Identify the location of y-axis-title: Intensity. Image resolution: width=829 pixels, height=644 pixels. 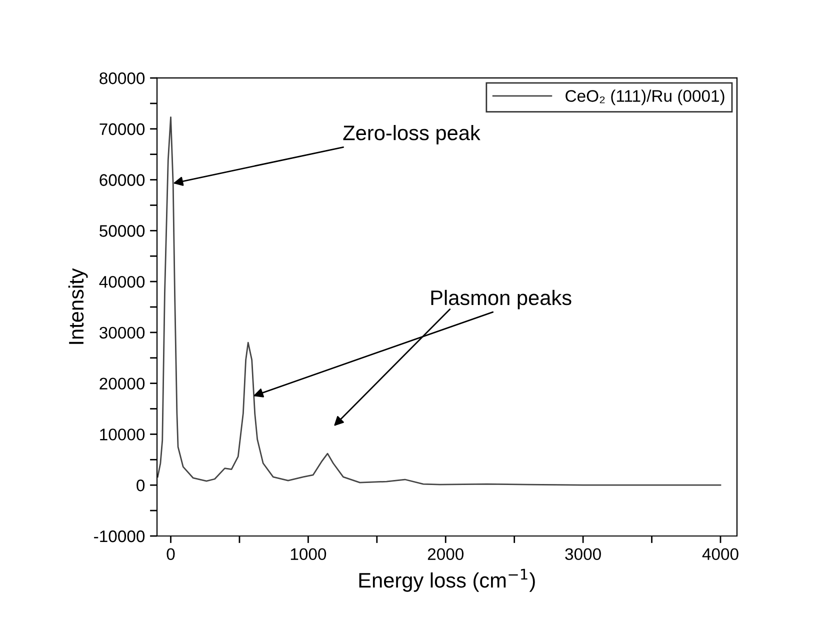
(78, 306).